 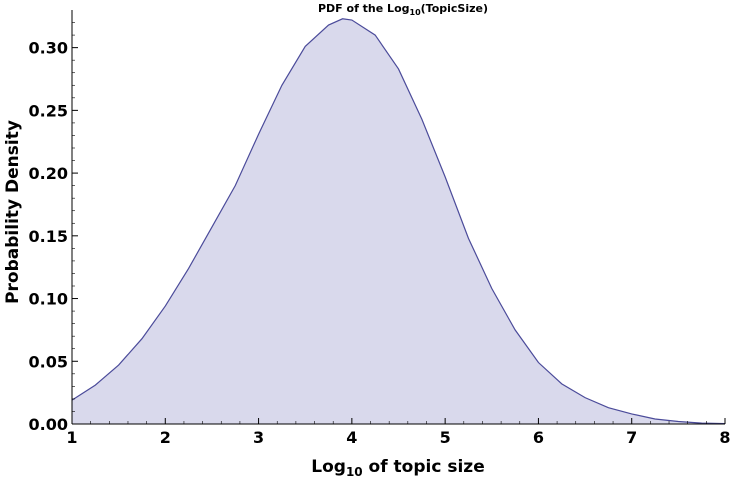 What do you see at coordinates (538, 437) in the screenshot?
I see `x-tick-label: 6` at bounding box center [538, 437].